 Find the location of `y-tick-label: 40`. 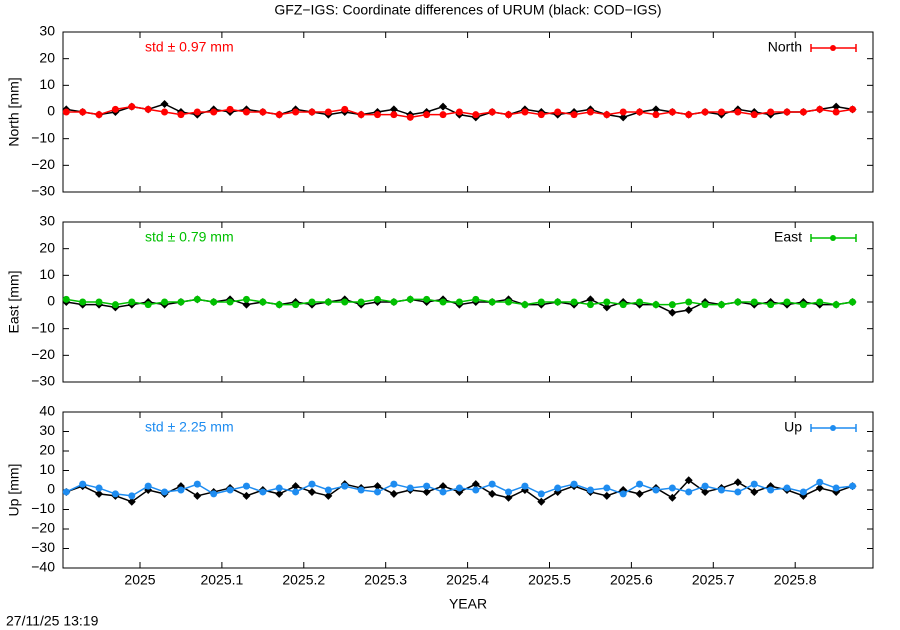

y-tick-label: 40 is located at coordinates (47, 411).